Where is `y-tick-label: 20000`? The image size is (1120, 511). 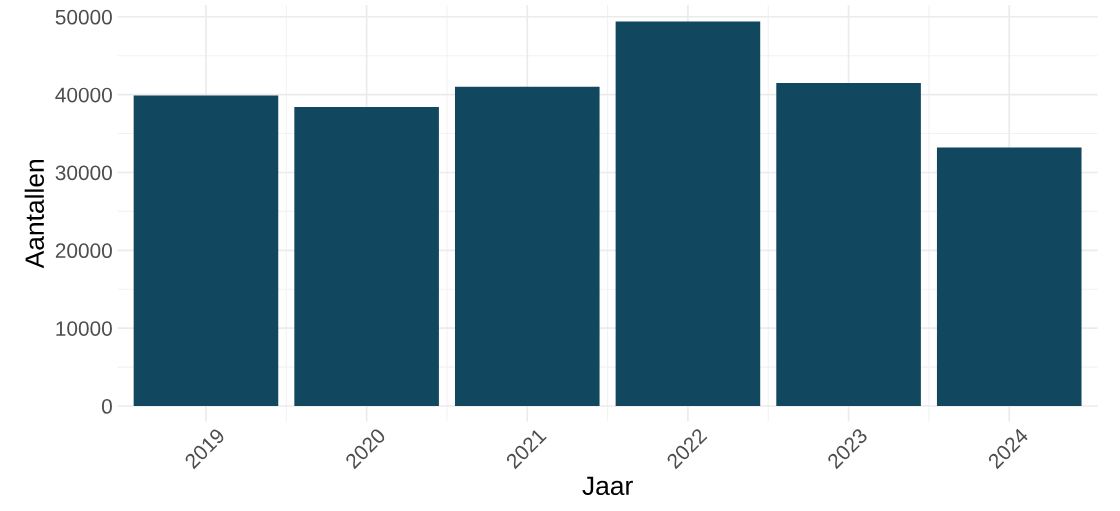
y-tick-label: 20000 is located at coordinates (83, 251).